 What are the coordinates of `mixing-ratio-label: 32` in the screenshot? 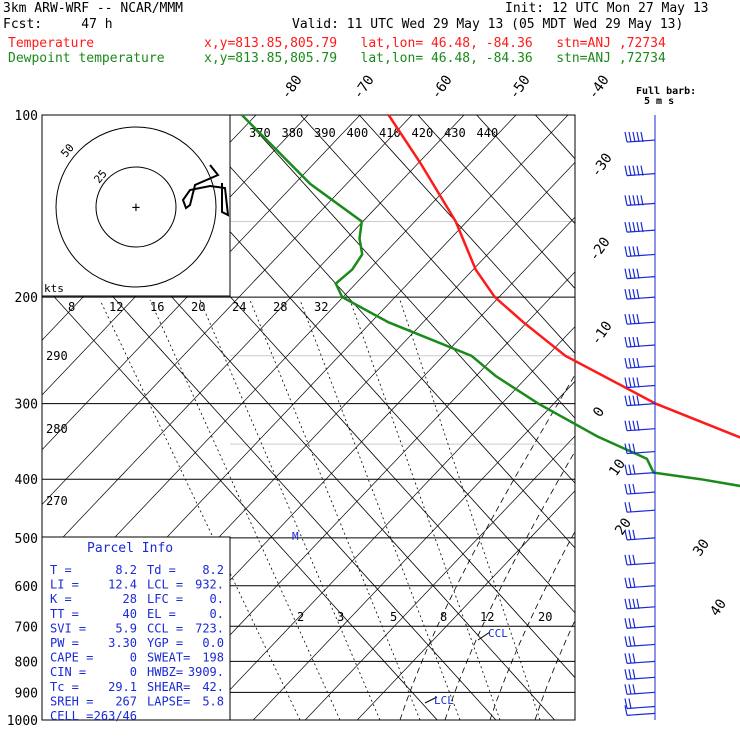 It's located at (321, 307).